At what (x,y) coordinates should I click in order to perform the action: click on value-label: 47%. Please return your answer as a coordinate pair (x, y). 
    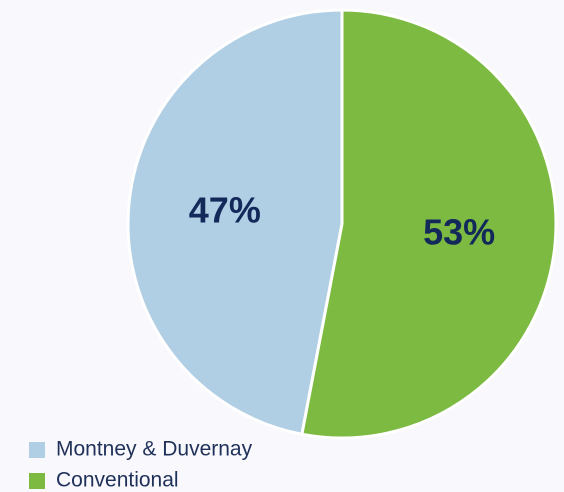
    Looking at the image, I should click on (225, 209).